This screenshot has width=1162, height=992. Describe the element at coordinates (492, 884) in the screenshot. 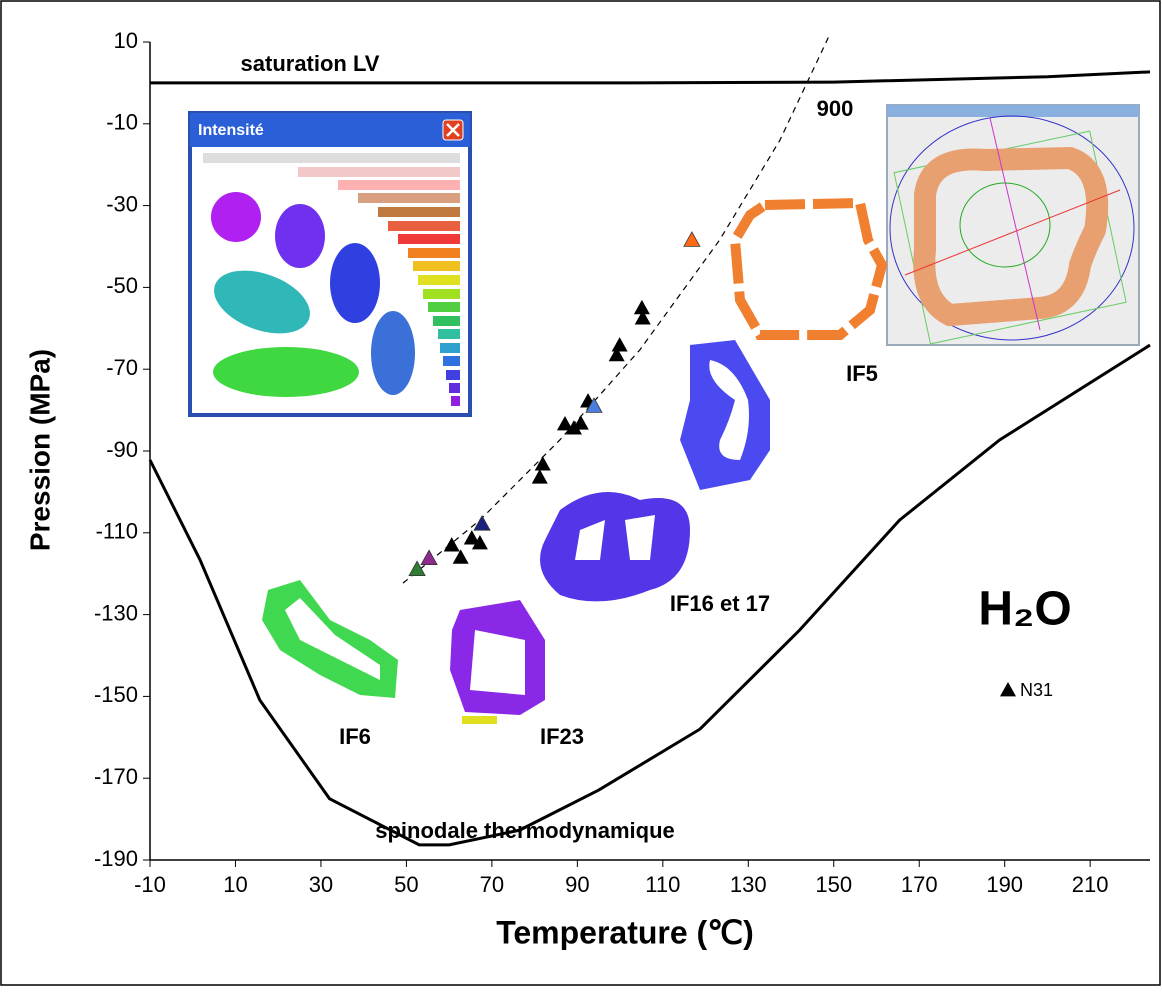

I see `x-tick-label: 70` at that location.